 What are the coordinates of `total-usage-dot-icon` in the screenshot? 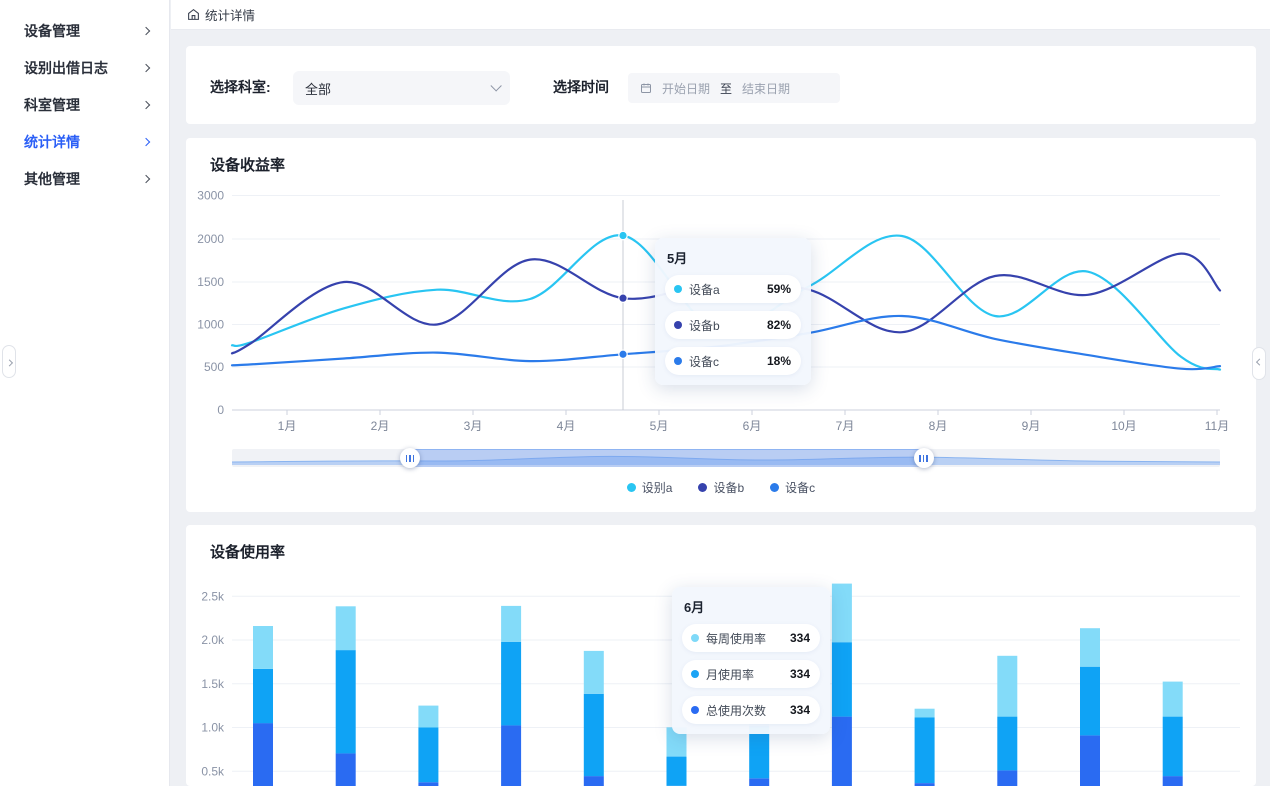 It's located at (695, 710).